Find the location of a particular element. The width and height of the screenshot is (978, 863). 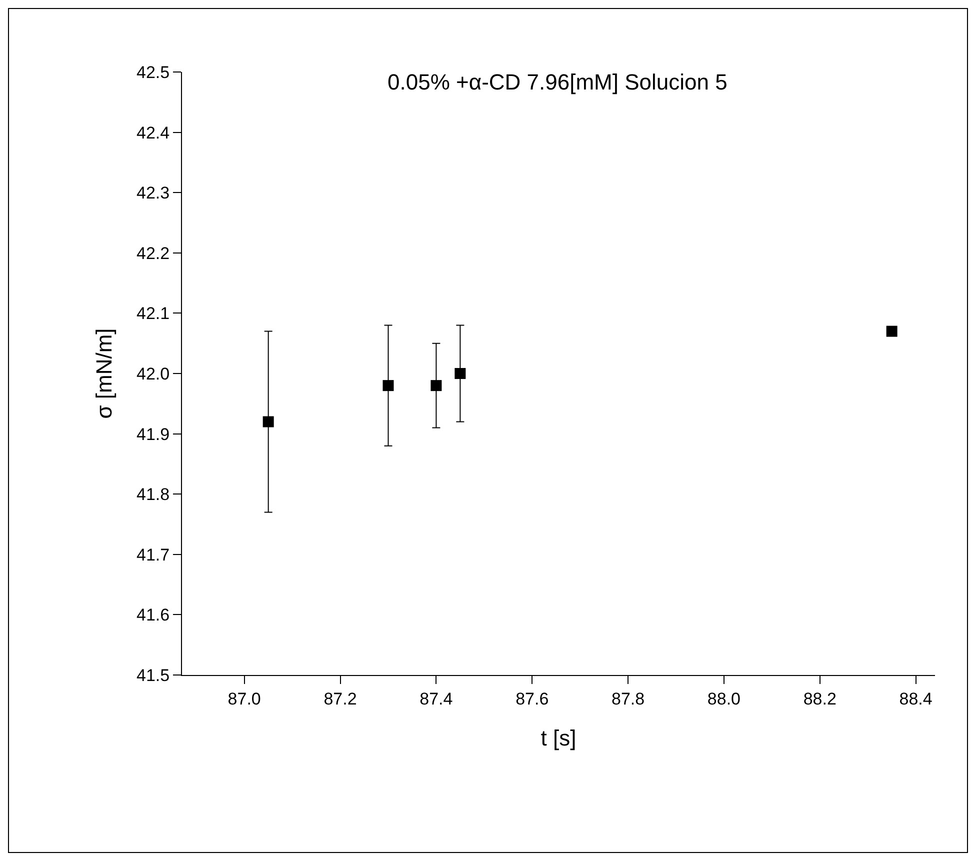

x-tick-label: 87.4 is located at coordinates (436, 698).